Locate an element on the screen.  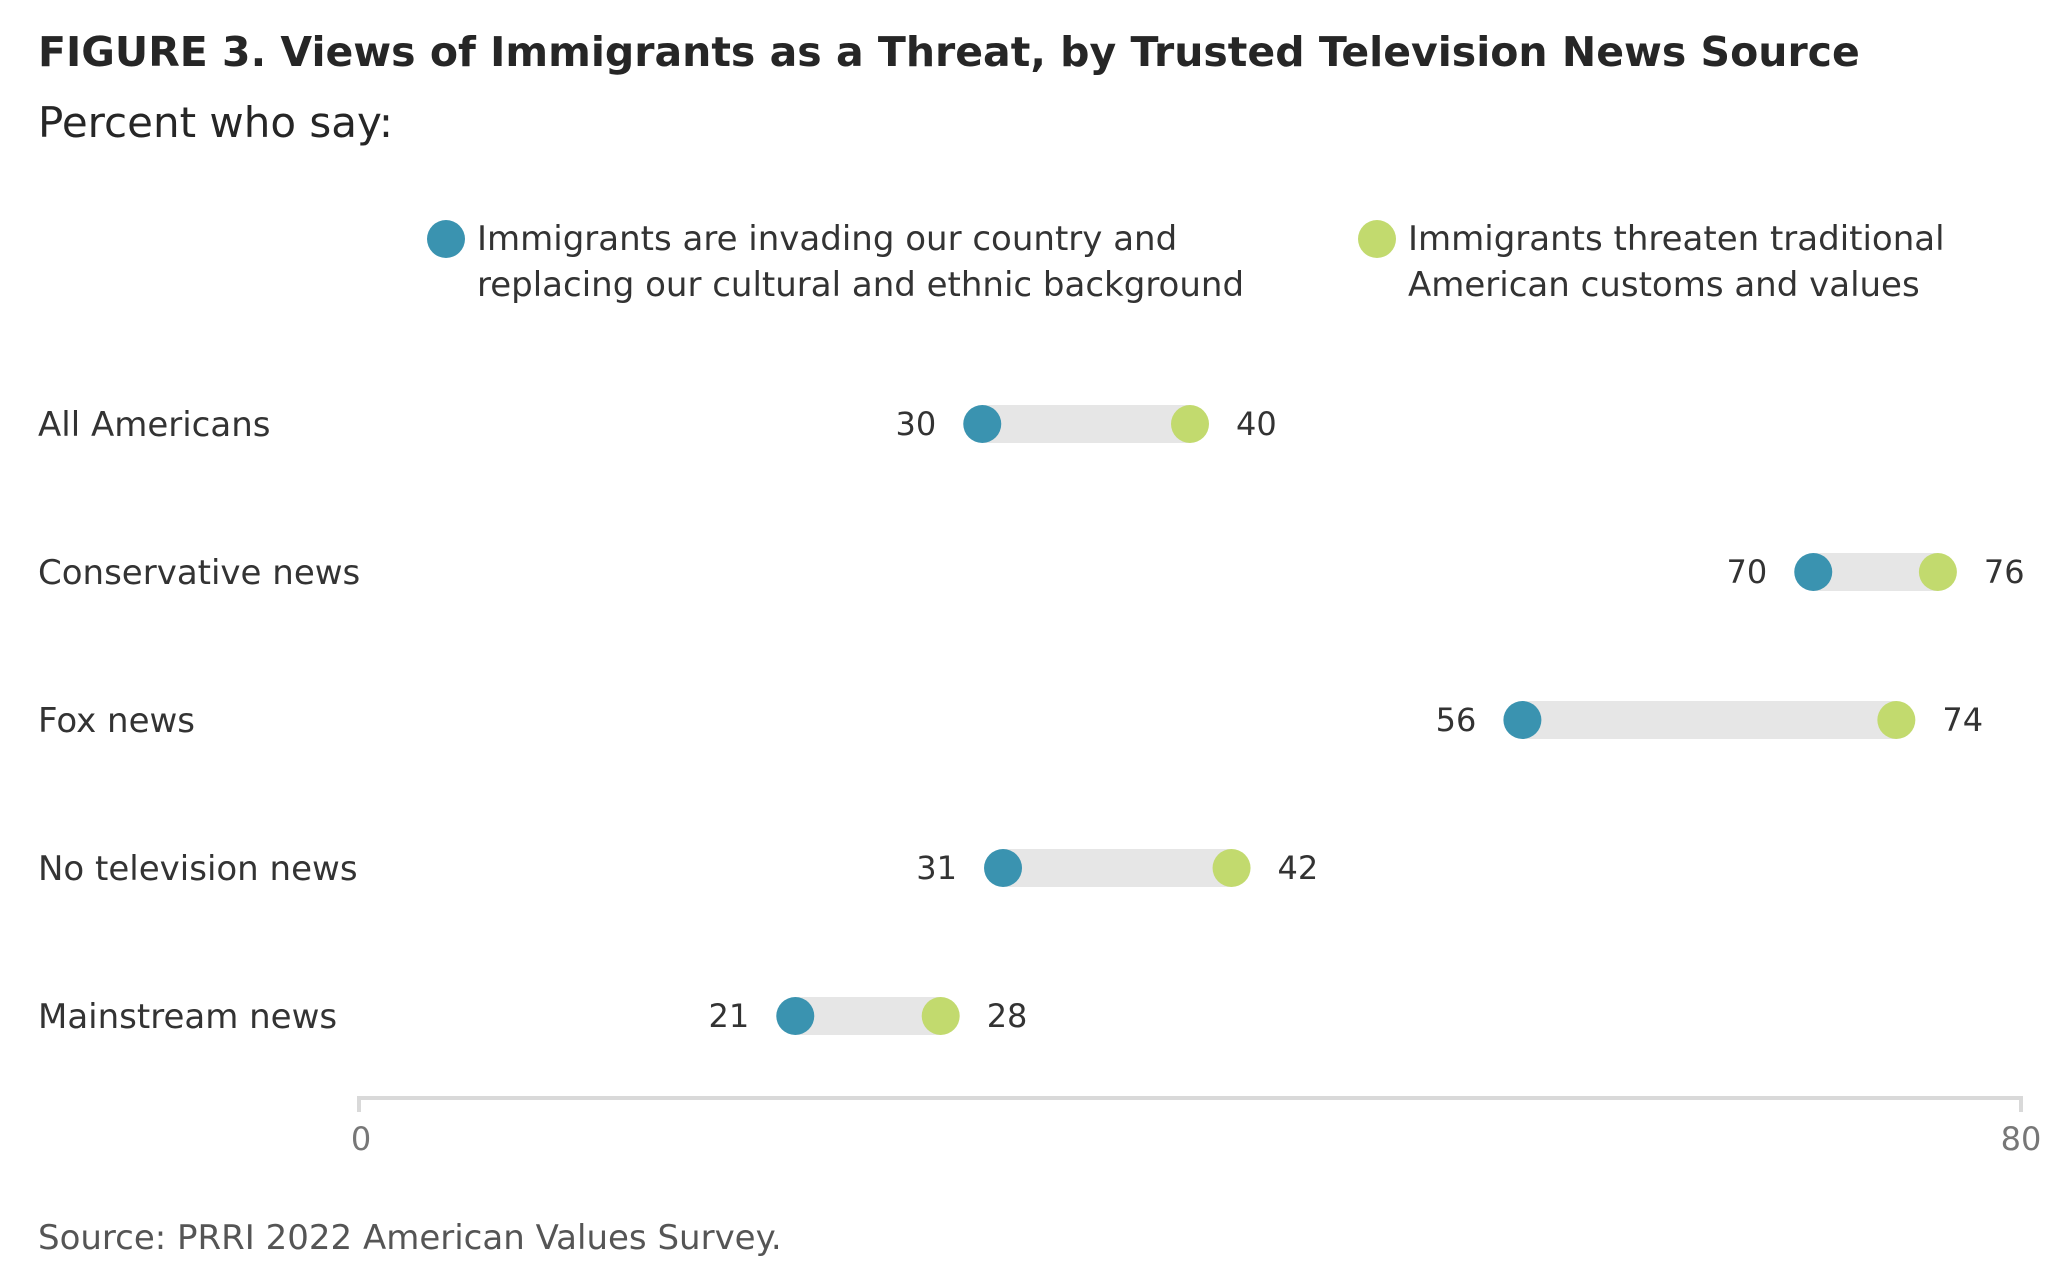
category-label-fox-news: Fox news is located at coordinates (116, 721).